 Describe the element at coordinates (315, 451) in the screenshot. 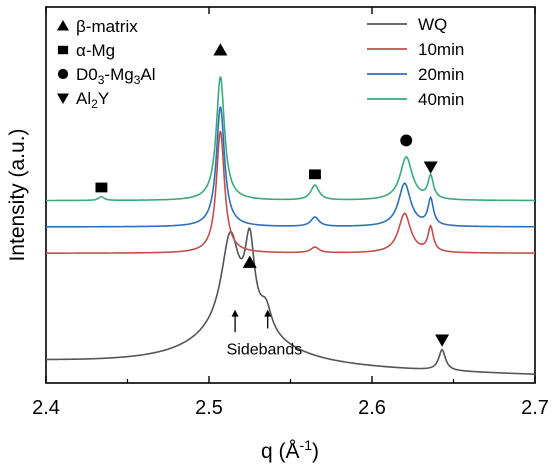

I see `x-axis-title-close: )` at that location.